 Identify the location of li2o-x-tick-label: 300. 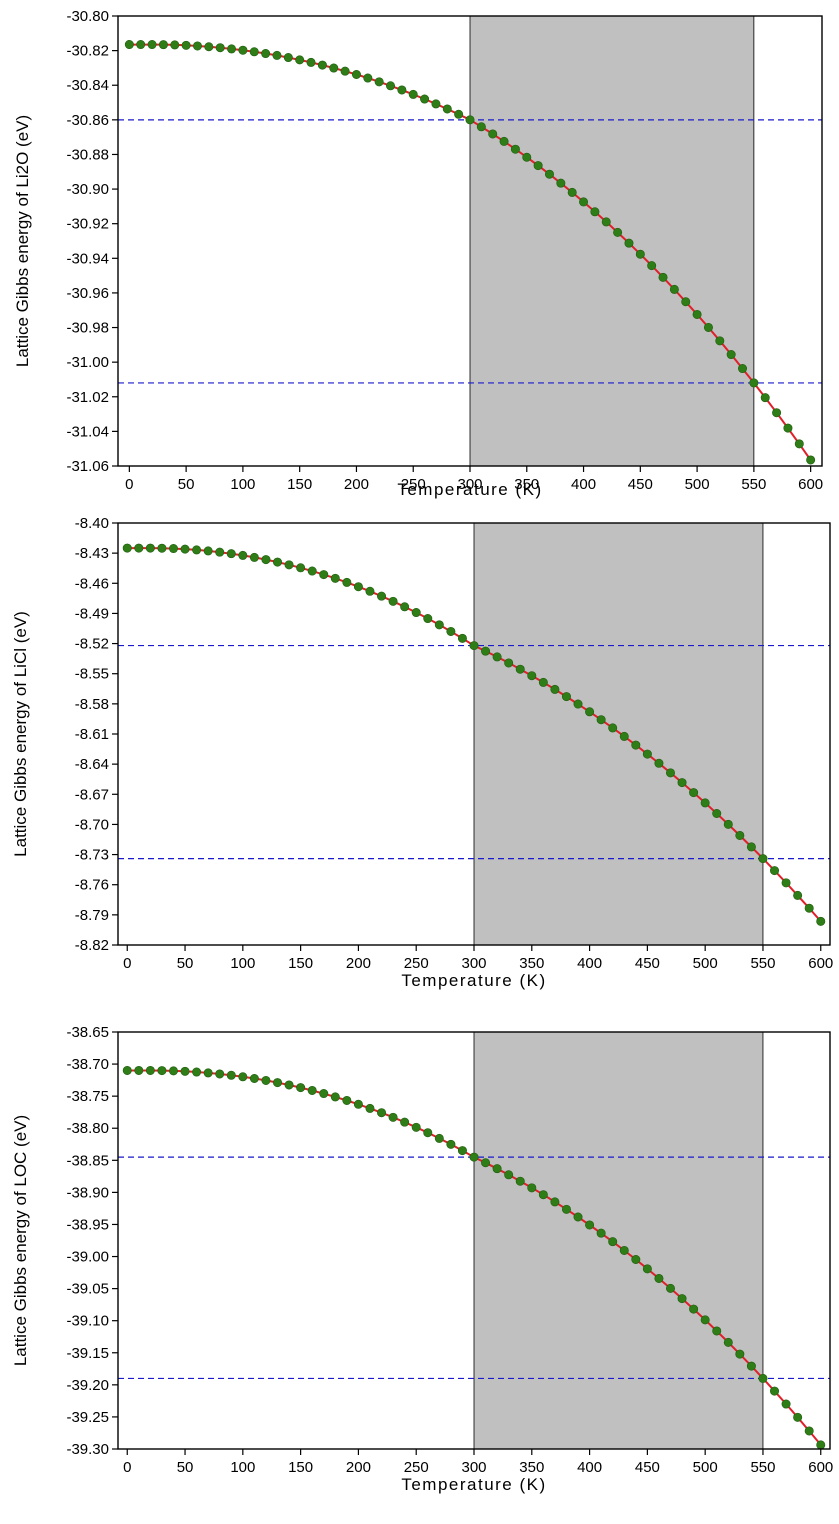
(469, 484).